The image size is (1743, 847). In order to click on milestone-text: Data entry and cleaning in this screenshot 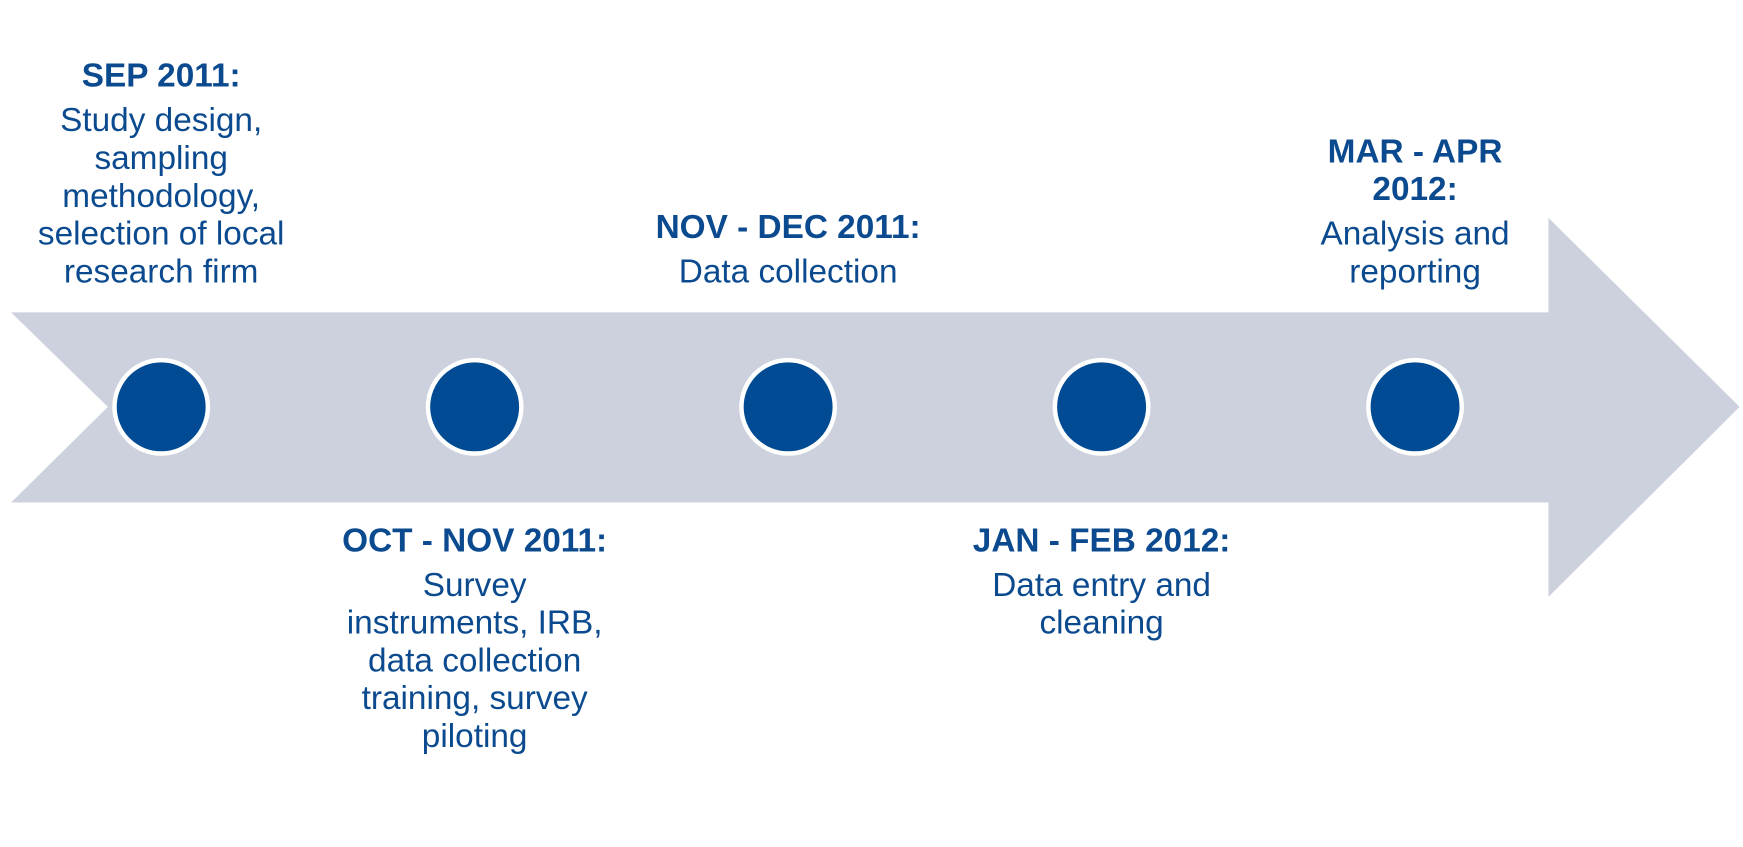, I will do `click(1101, 604)`.